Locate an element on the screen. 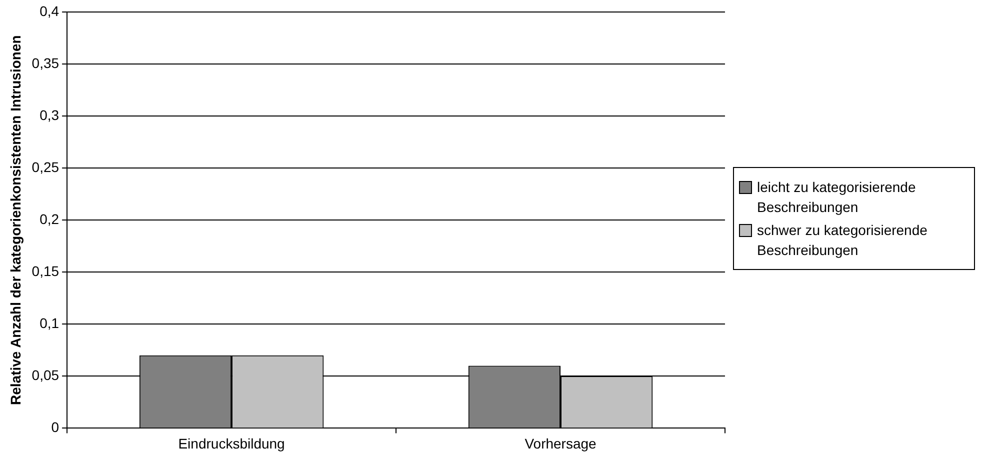 The image size is (983, 462). y-tick-label: 0,3 is located at coordinates (50, 114).